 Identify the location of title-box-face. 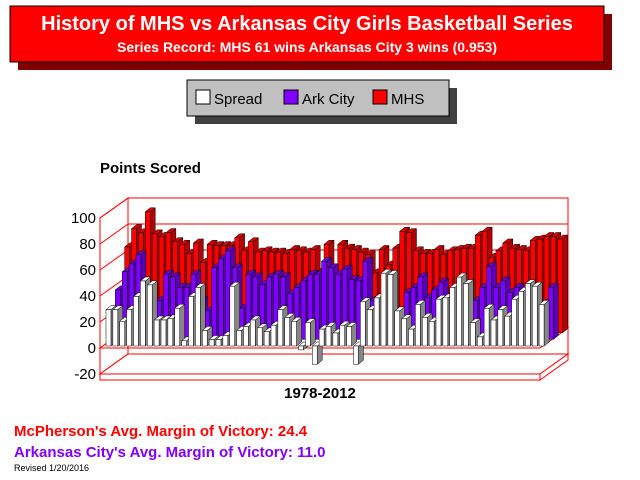
(307, 34).